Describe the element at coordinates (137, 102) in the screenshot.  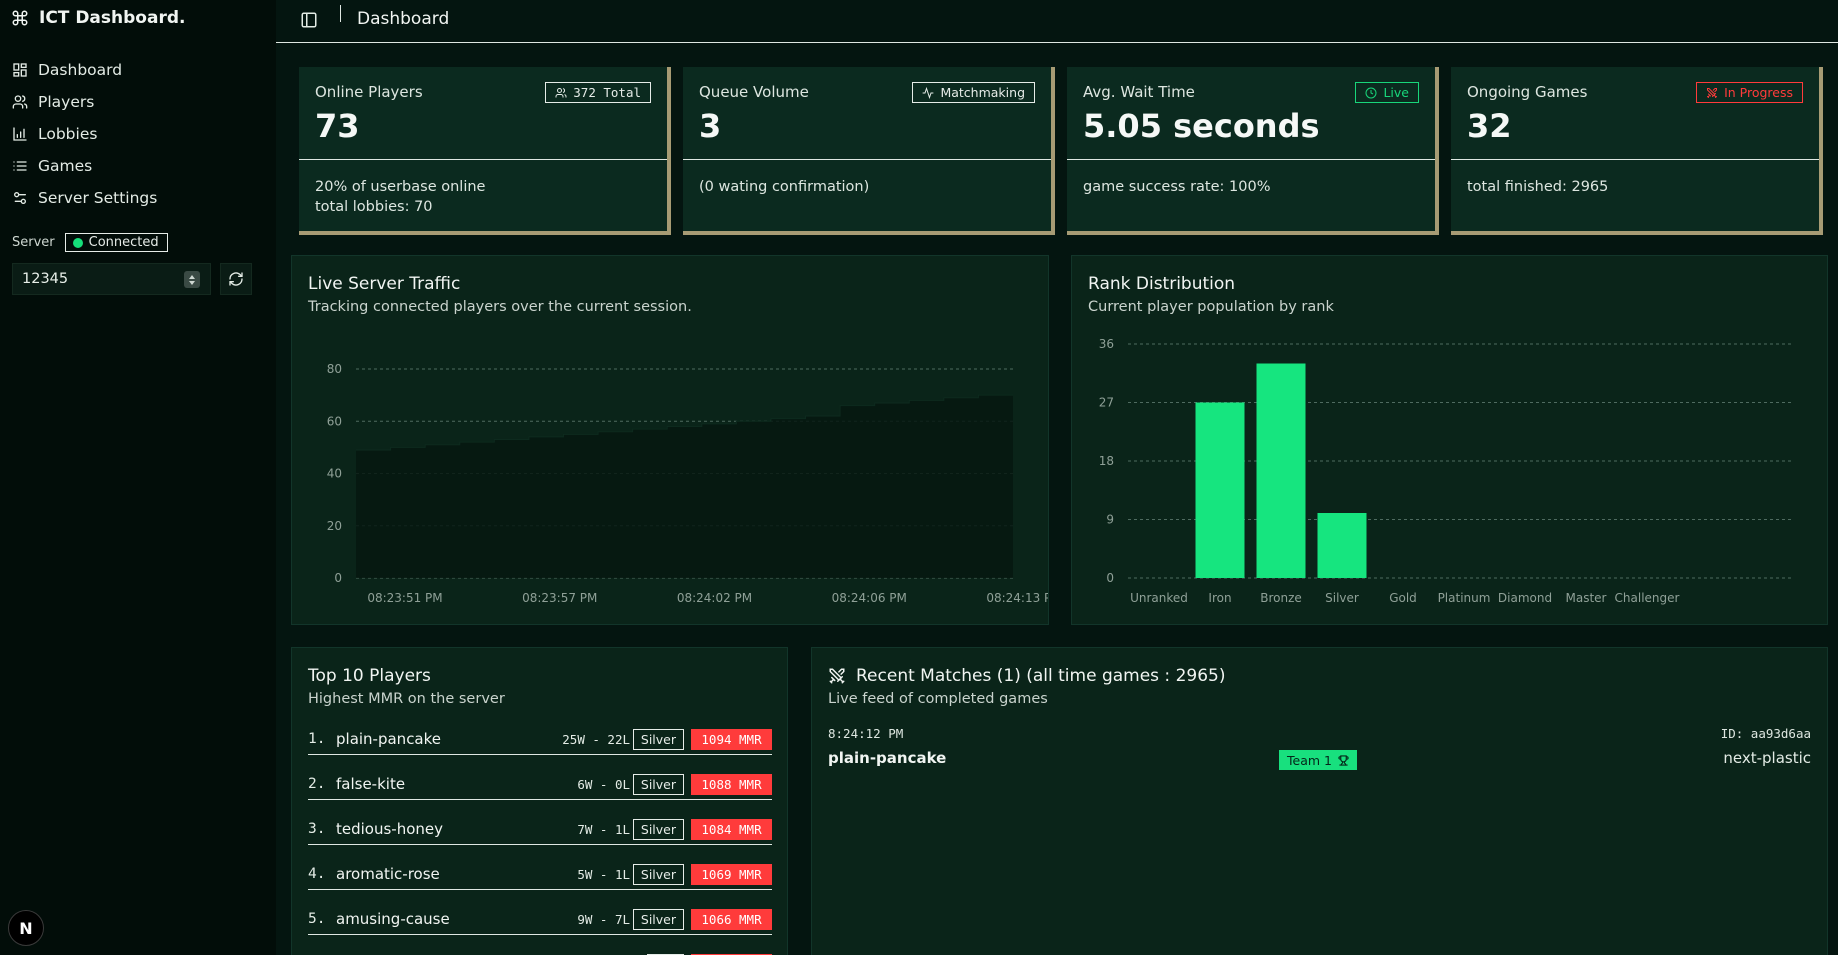
I see `sidebar-item-players: Players` at that location.